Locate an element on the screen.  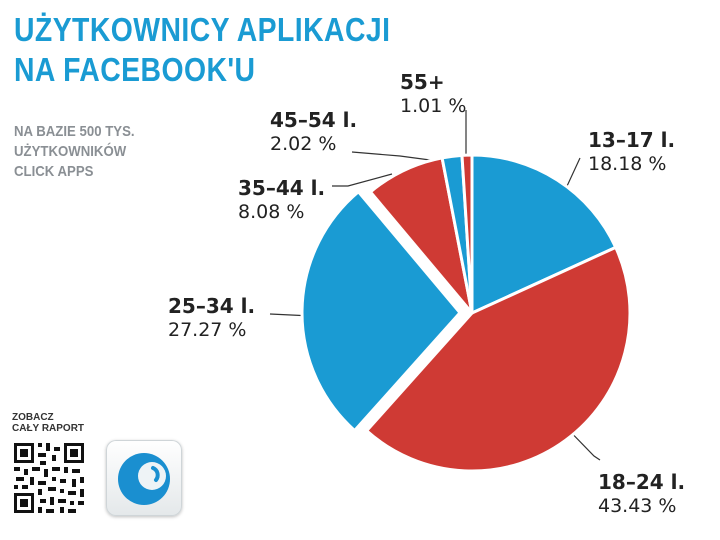
label-18-24: 18–24 l. 43.43 % is located at coordinates (641, 494).